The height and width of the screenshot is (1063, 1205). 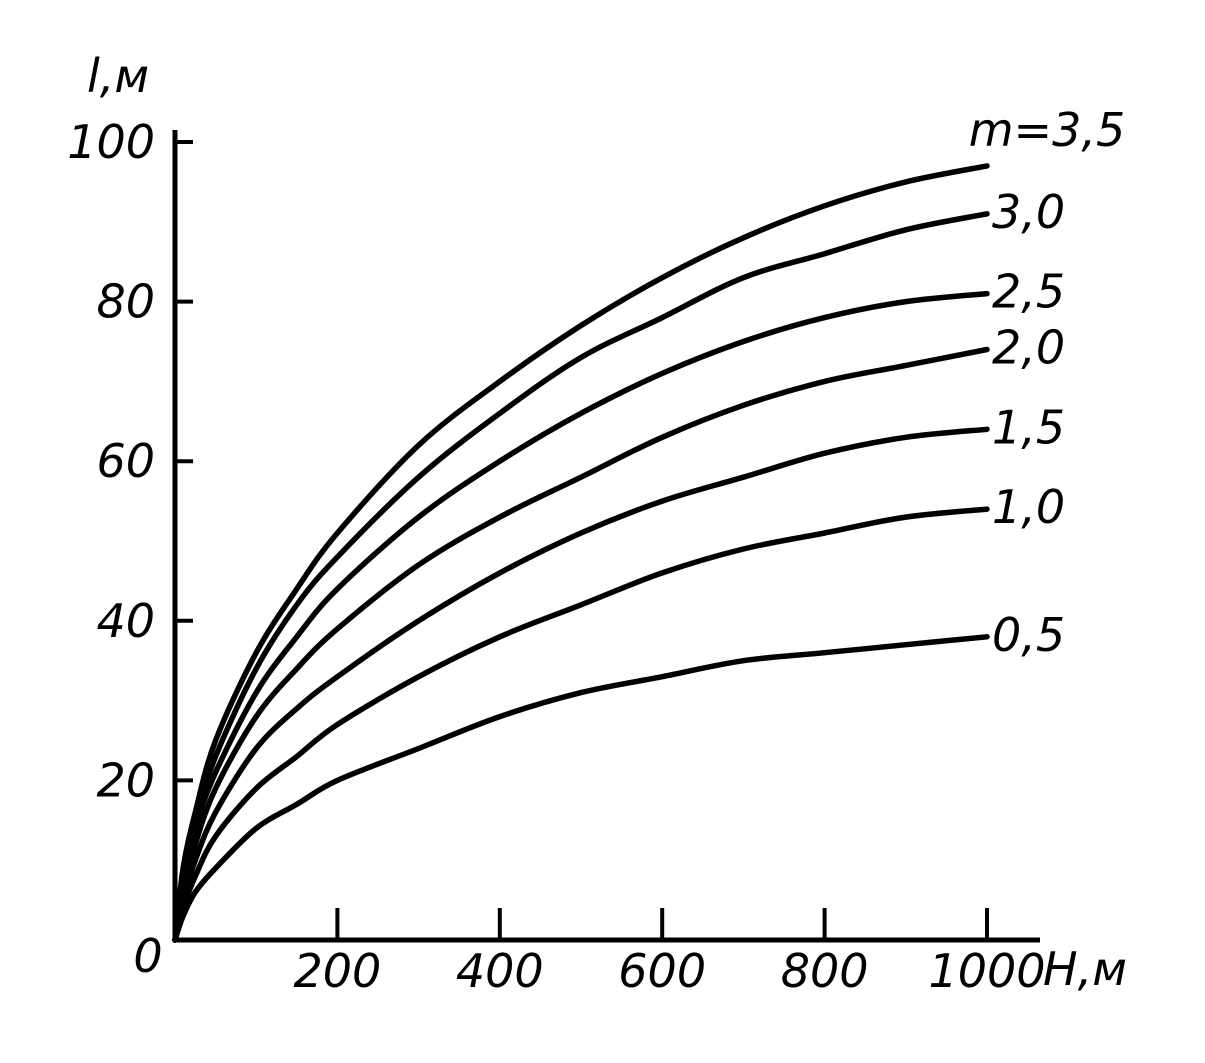 What do you see at coordinates (125, 461) in the screenshot?
I see `y-tick-label-60: 60` at bounding box center [125, 461].